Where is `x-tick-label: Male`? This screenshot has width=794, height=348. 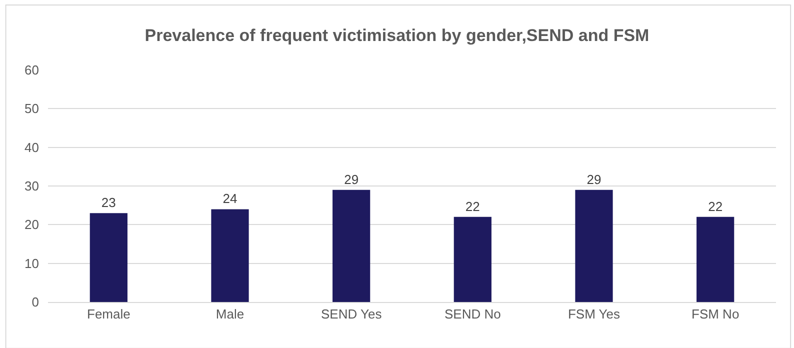 x-tick-label: Male is located at coordinates (230, 314).